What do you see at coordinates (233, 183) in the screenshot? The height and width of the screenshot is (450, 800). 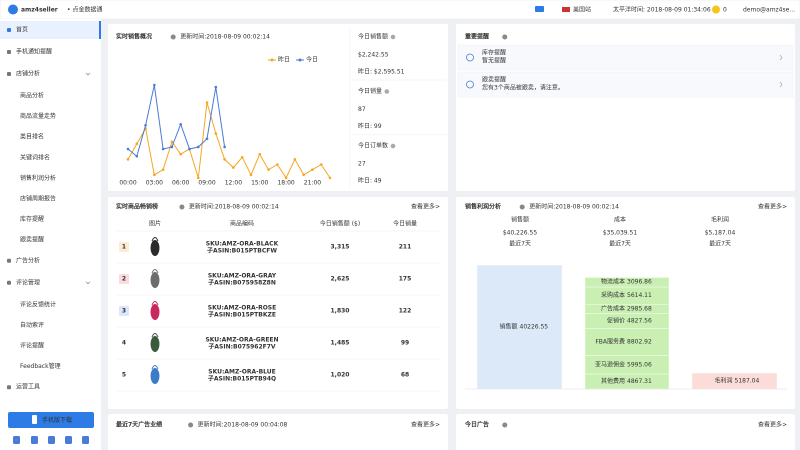 I see `x-tick-label: 12:00` at bounding box center [233, 183].